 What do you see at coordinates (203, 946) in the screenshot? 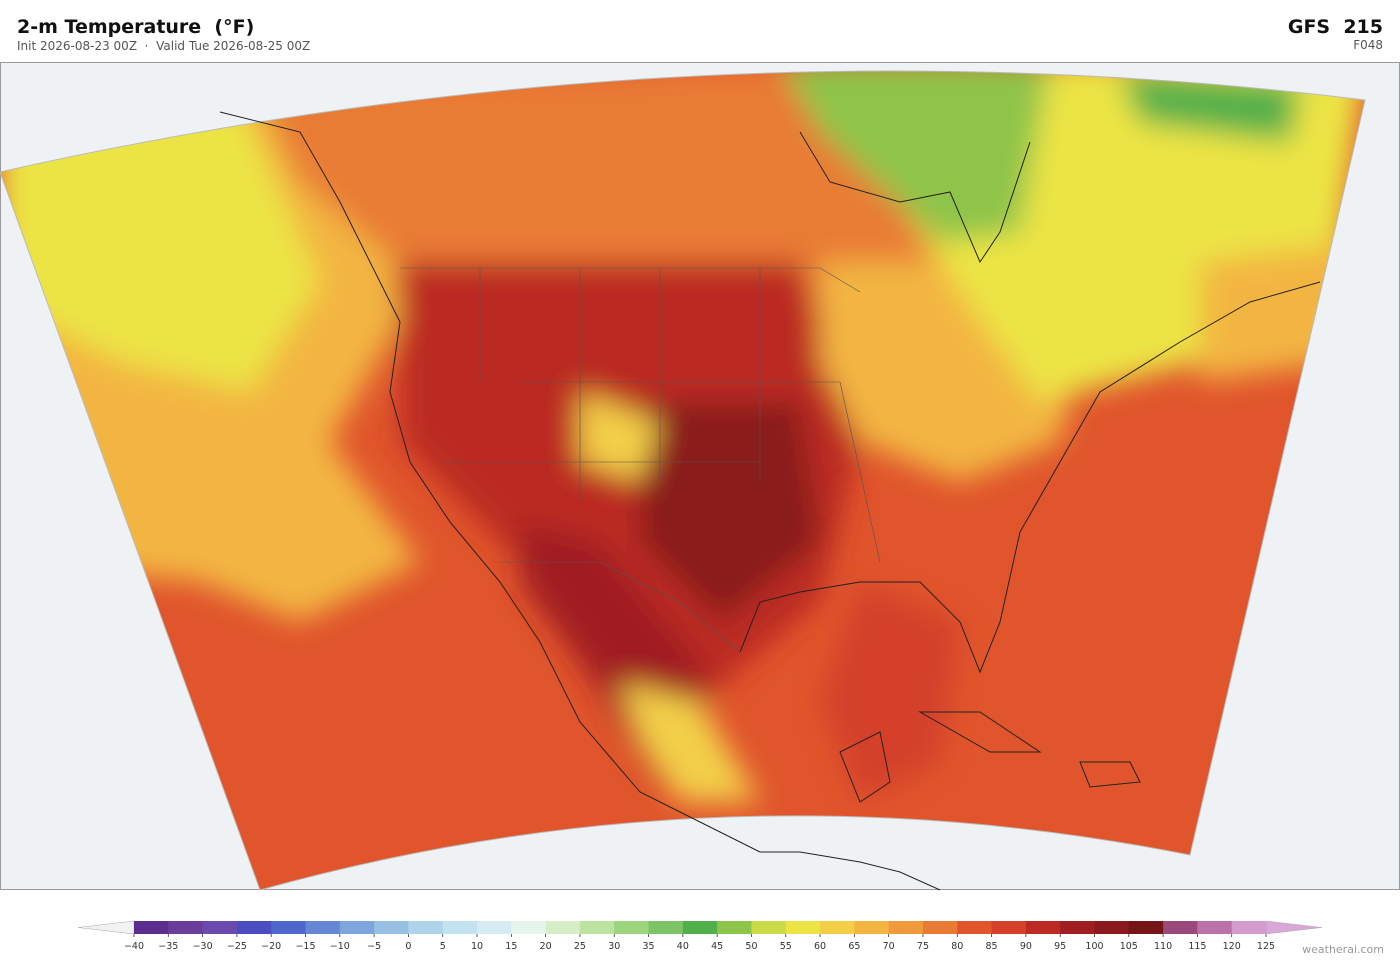
I see `colorbar-tick-label: −30` at bounding box center [203, 946].